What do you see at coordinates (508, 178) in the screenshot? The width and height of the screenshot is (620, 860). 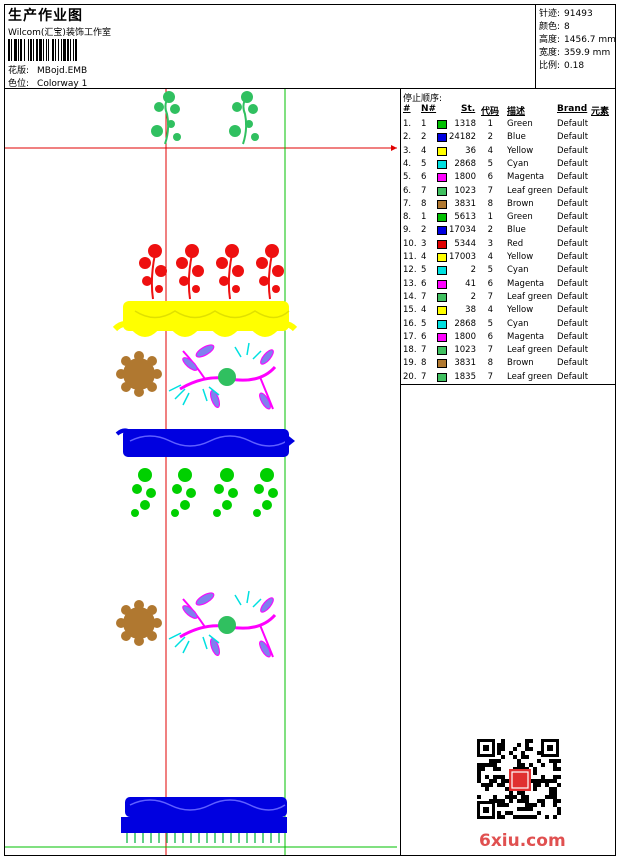 I see `table-row: 5. 6 1800 6 Magenta Default` at bounding box center [508, 178].